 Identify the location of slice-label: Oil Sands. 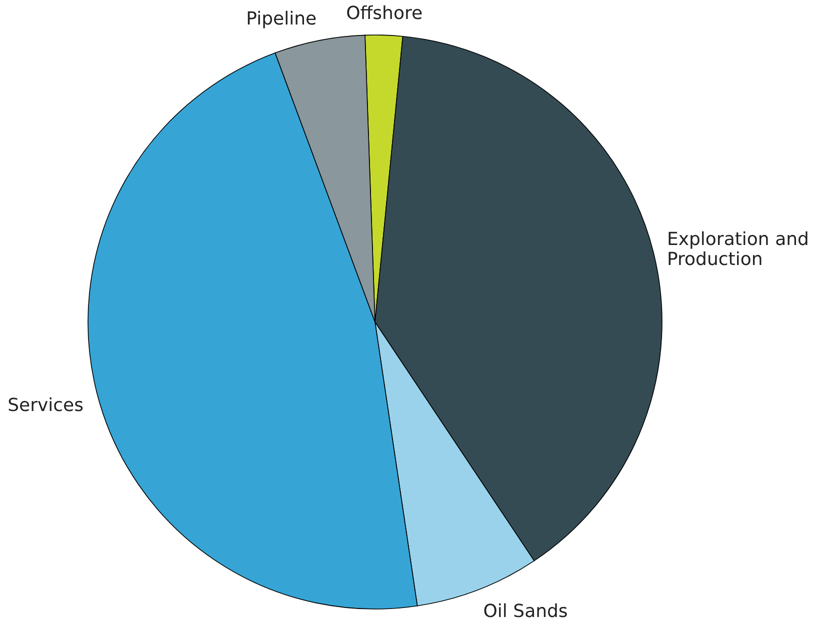
(525, 611).